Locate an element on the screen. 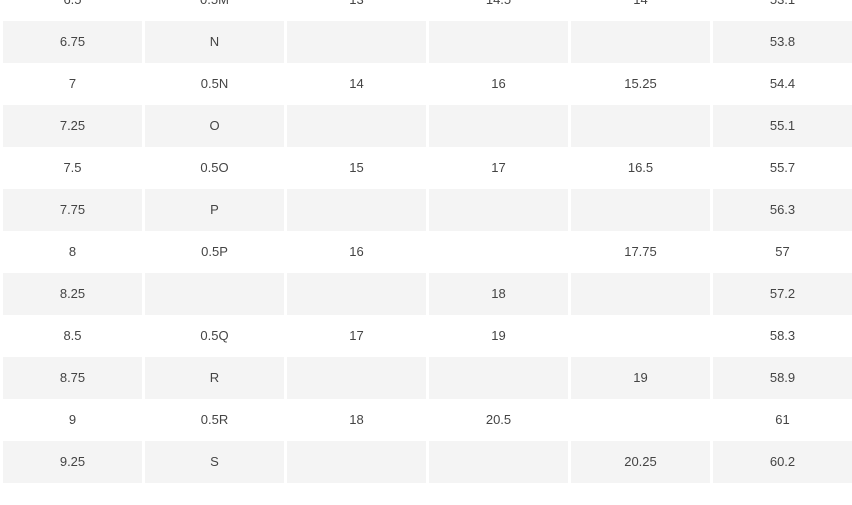  table-cell-column-6: 57 is located at coordinates (782, 252).